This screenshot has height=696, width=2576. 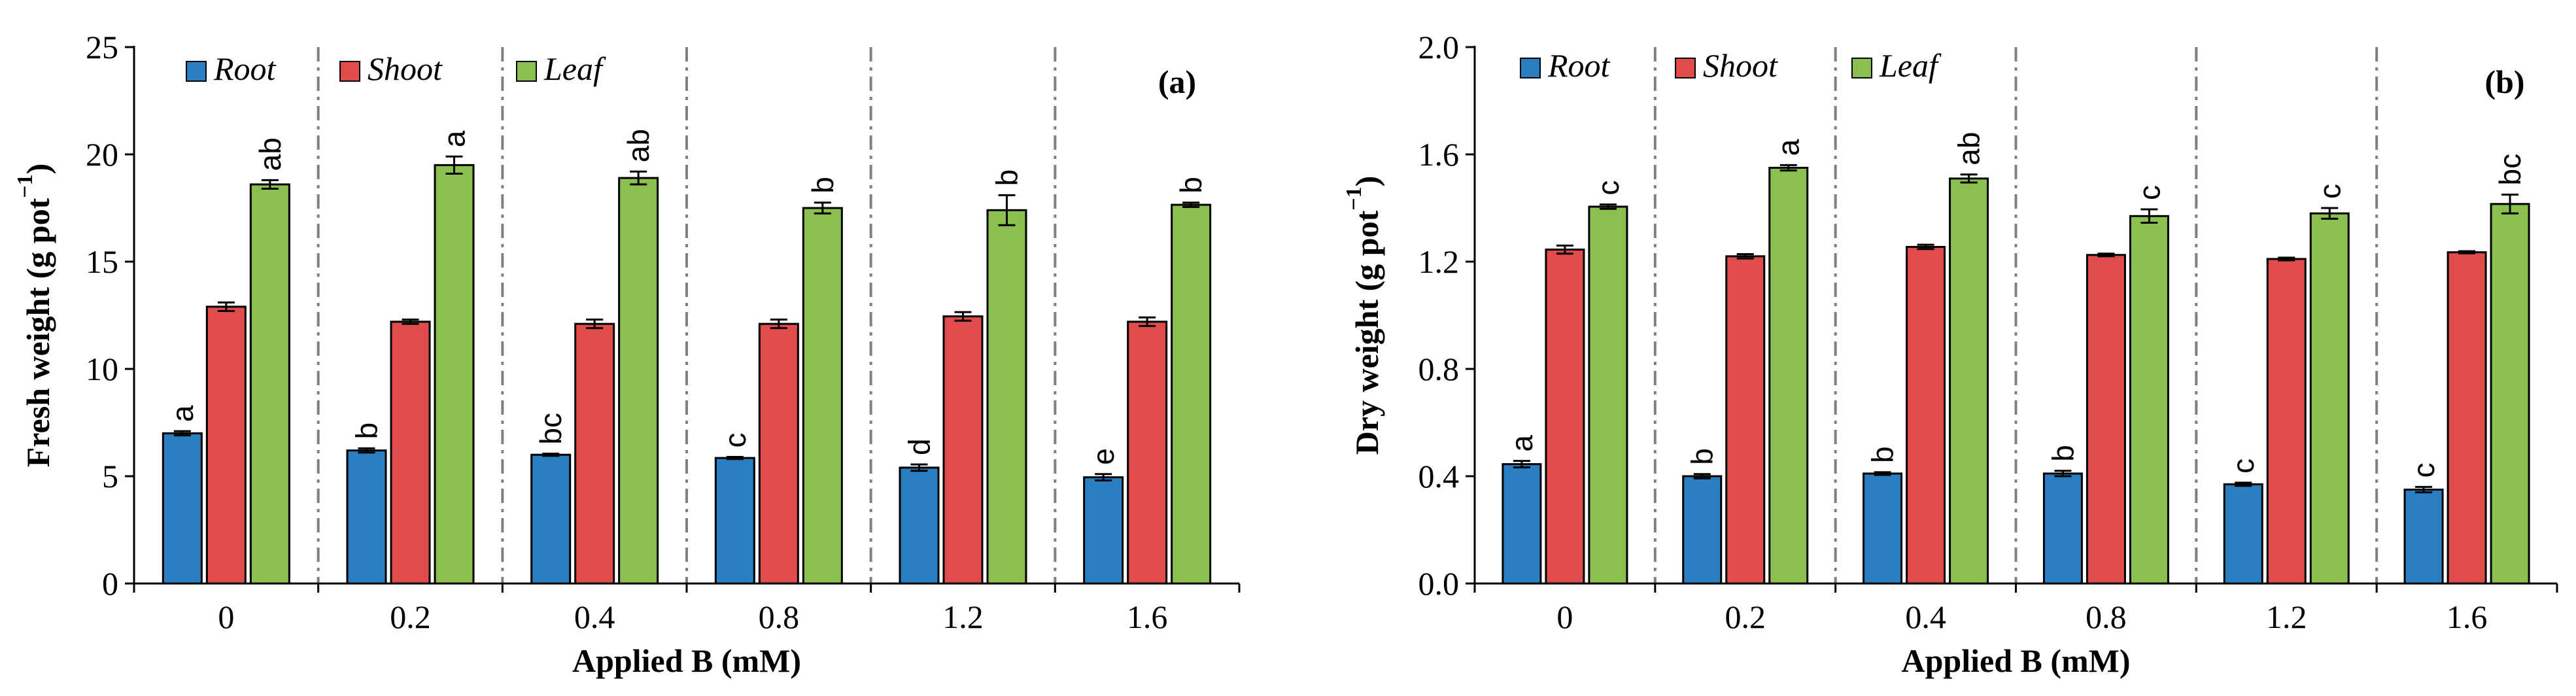 I want to click on y-tick-label: 1.2, so click(x=1439, y=261).